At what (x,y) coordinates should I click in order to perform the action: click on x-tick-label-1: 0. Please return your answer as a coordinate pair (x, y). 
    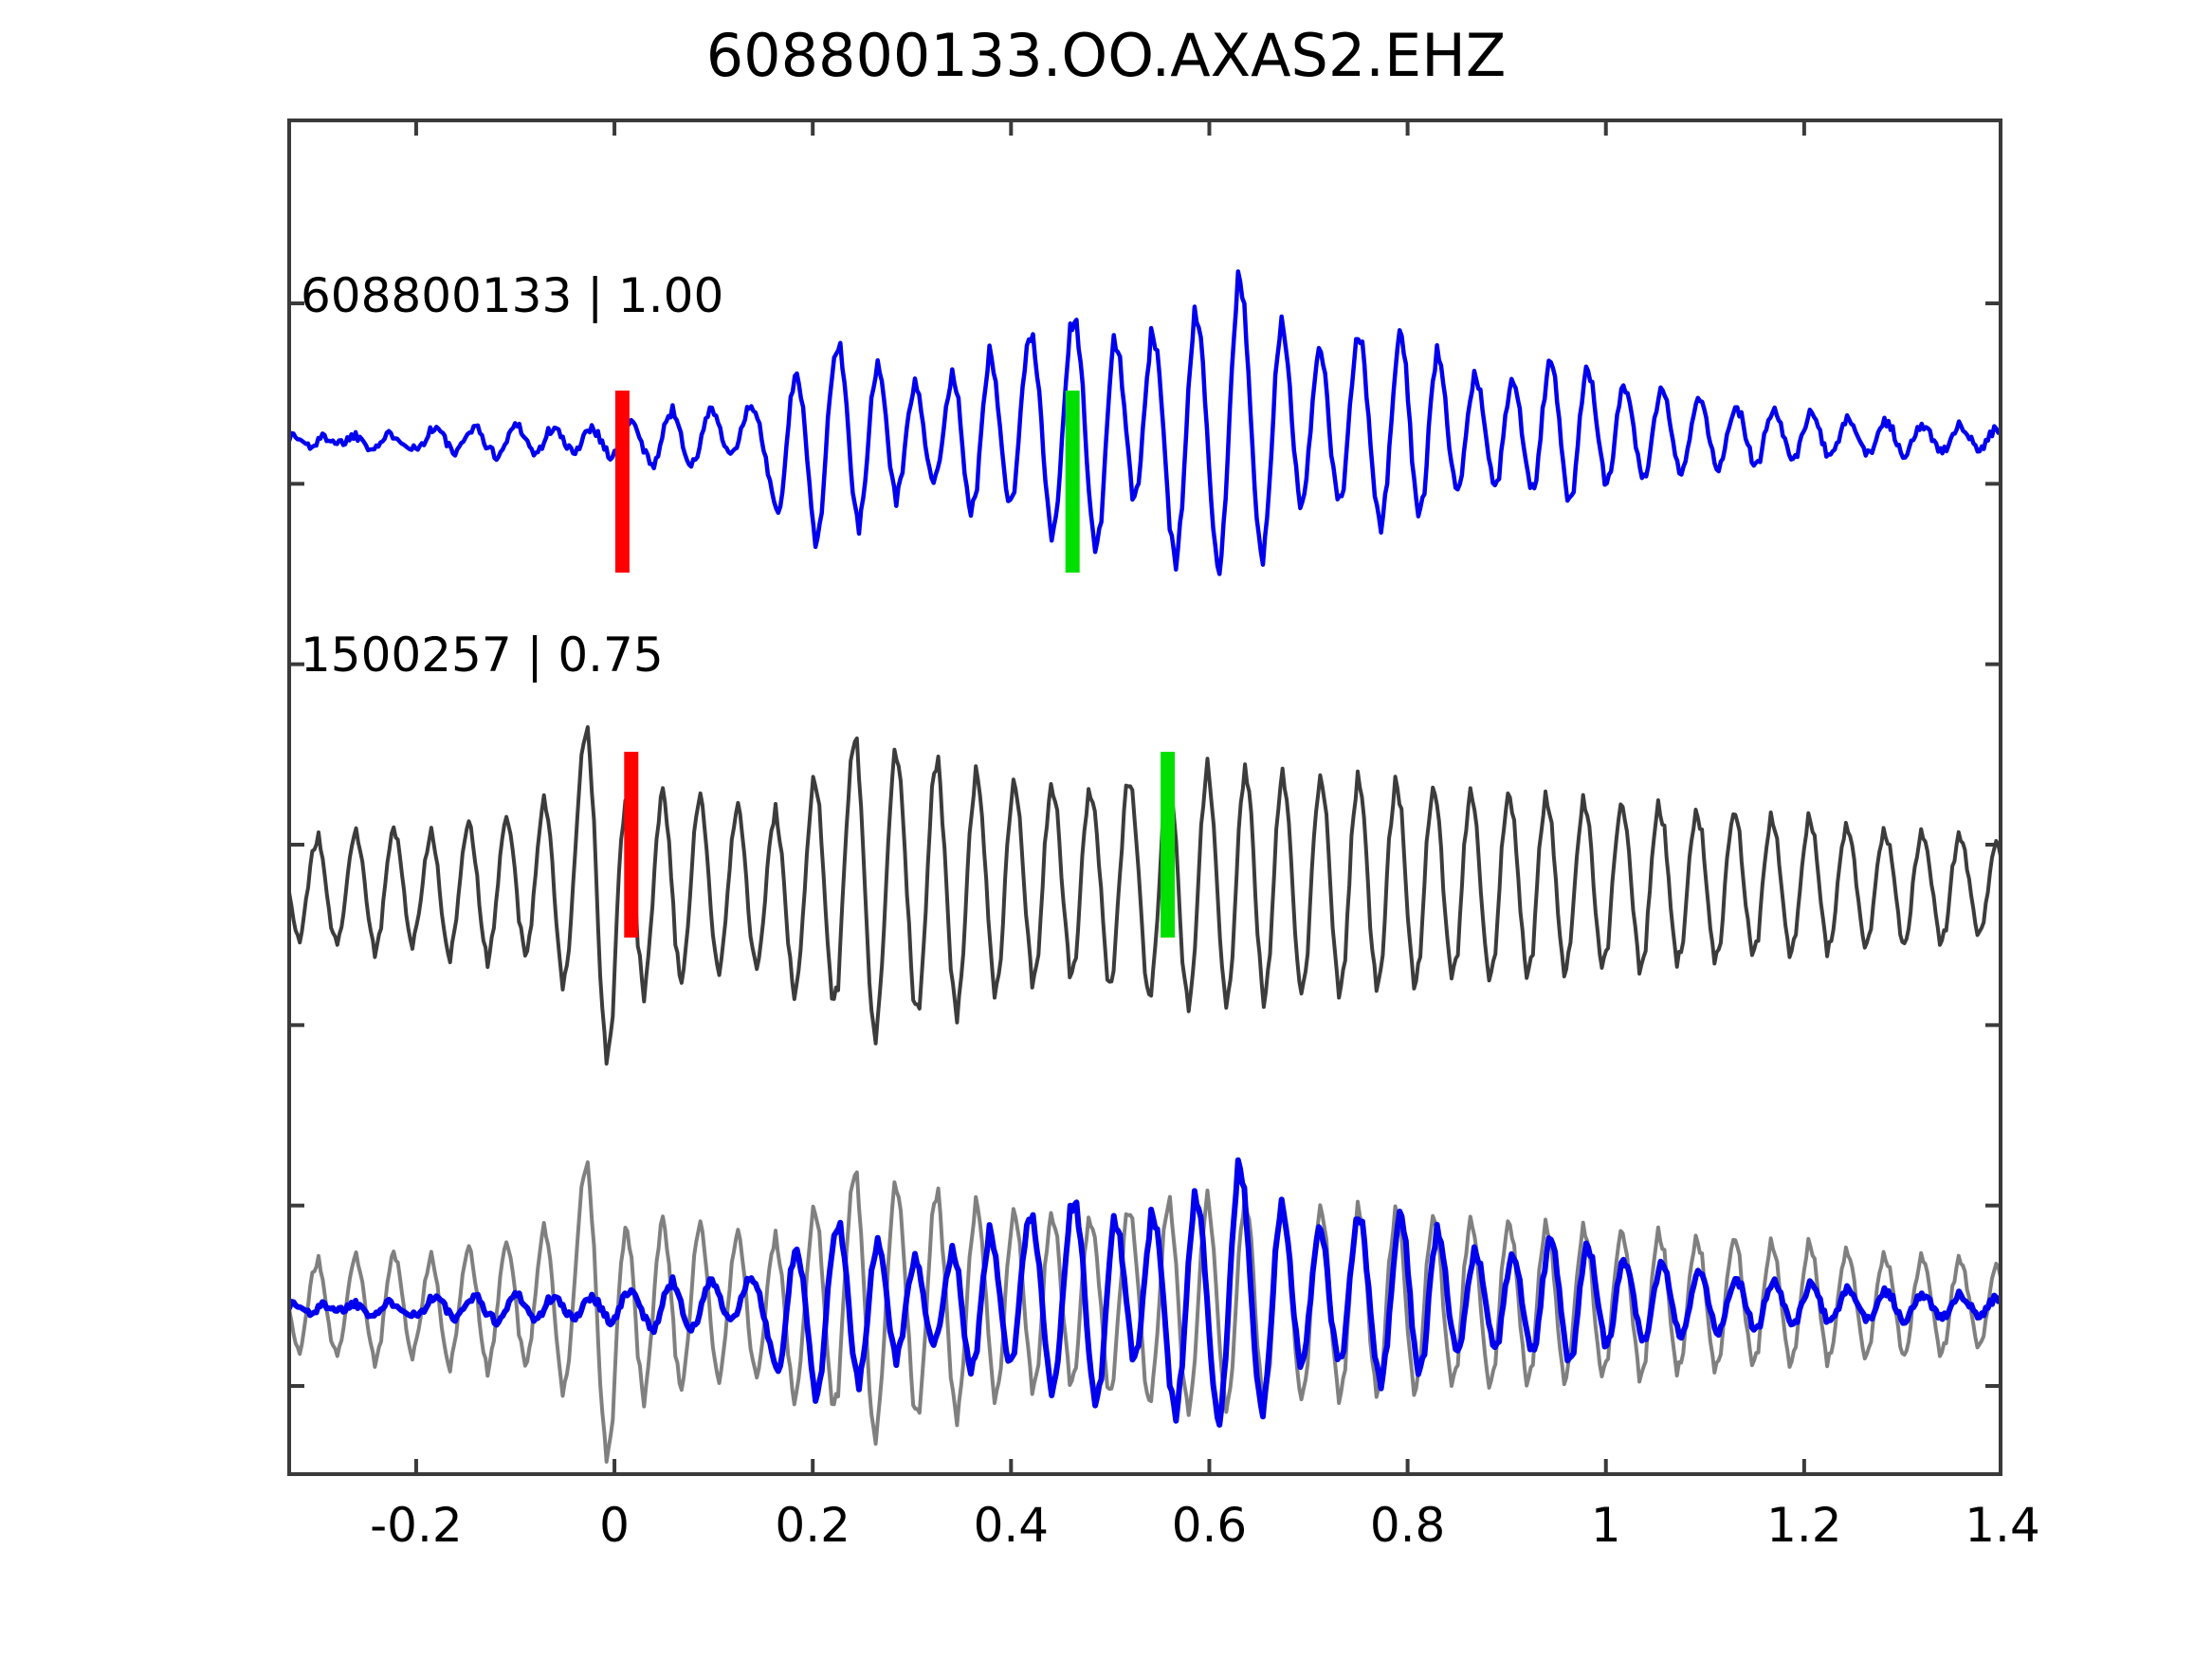
    Looking at the image, I should click on (614, 1525).